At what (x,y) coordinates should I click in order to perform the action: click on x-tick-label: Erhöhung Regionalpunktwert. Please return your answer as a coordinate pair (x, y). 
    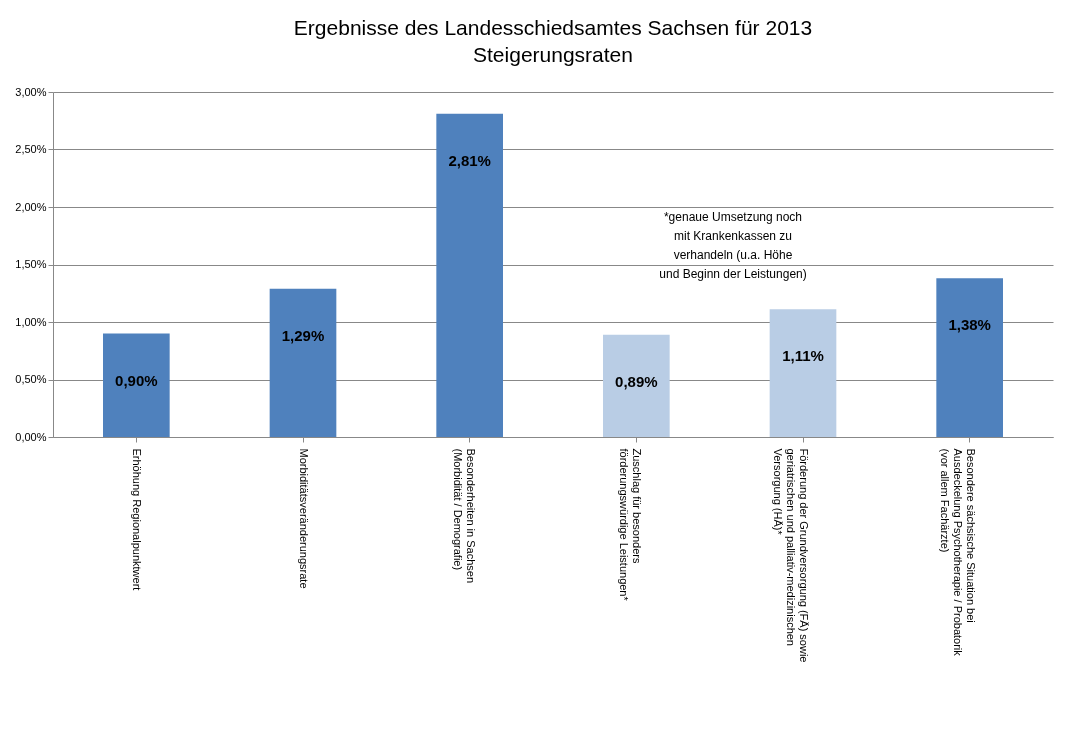
    Looking at the image, I should click on (137, 519).